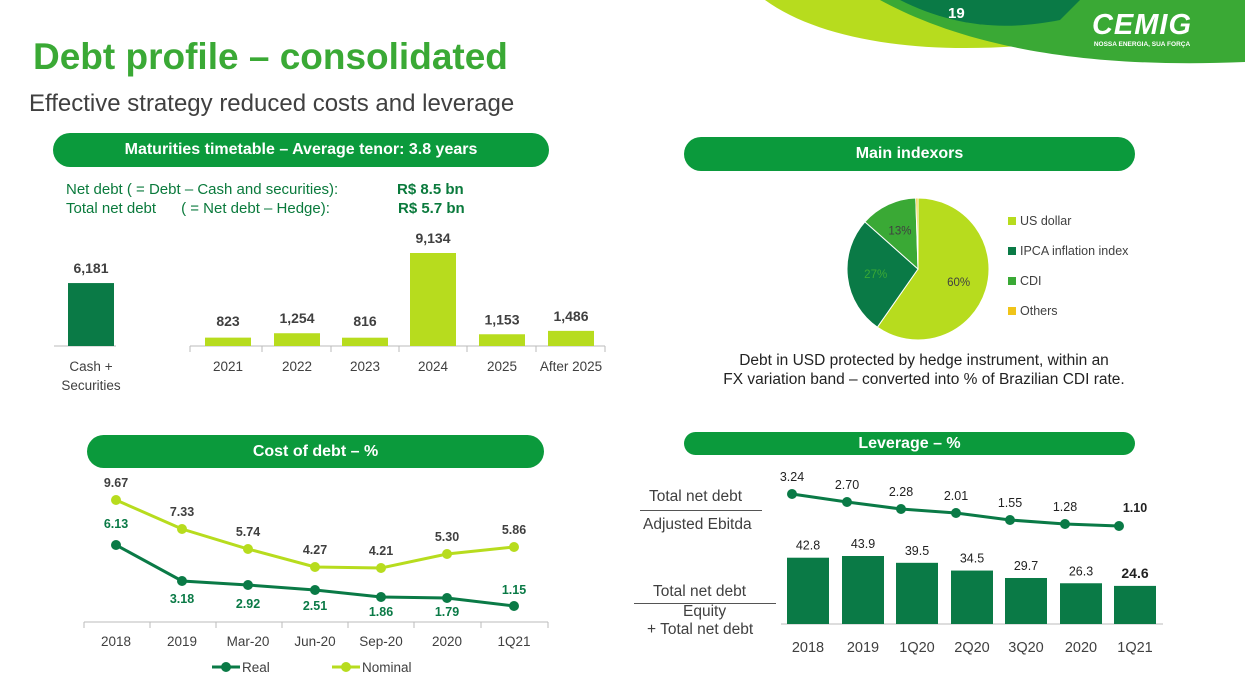 Image resolution: width=1245 pixels, height=695 pixels. Describe the element at coordinates (90, 366) in the screenshot. I see `maturity-category-label: Cash +` at that location.